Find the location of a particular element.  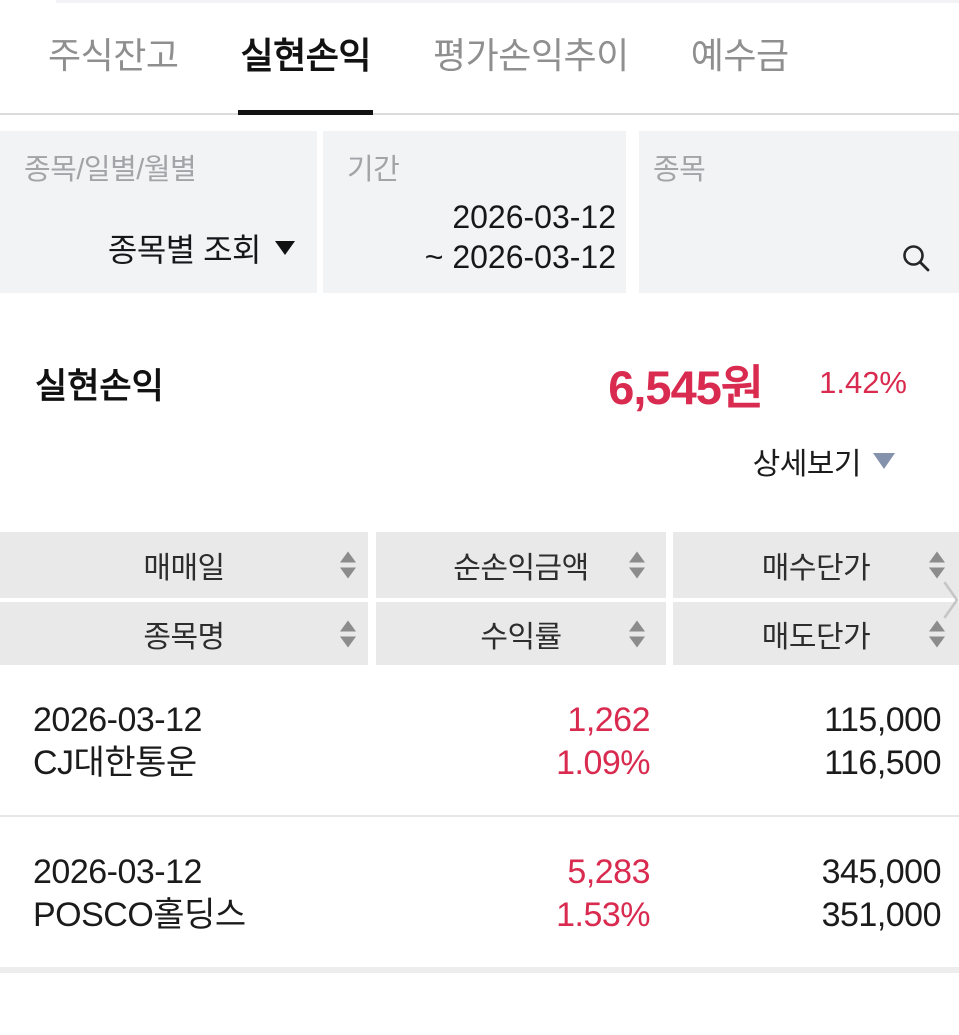

header-stock-name: 종목명 is located at coordinates (184, 633).